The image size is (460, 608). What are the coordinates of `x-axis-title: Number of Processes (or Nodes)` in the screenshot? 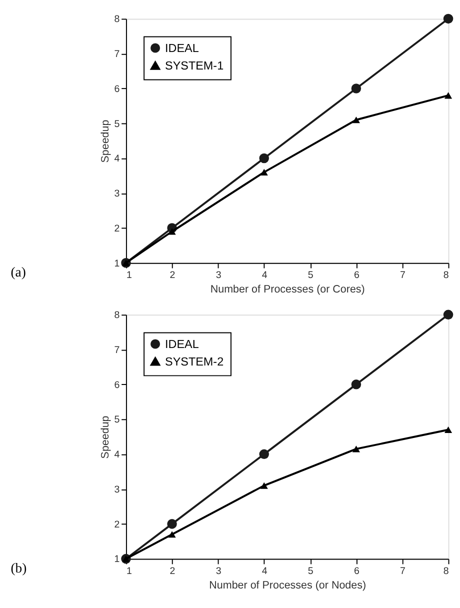 It's located at (287, 586).